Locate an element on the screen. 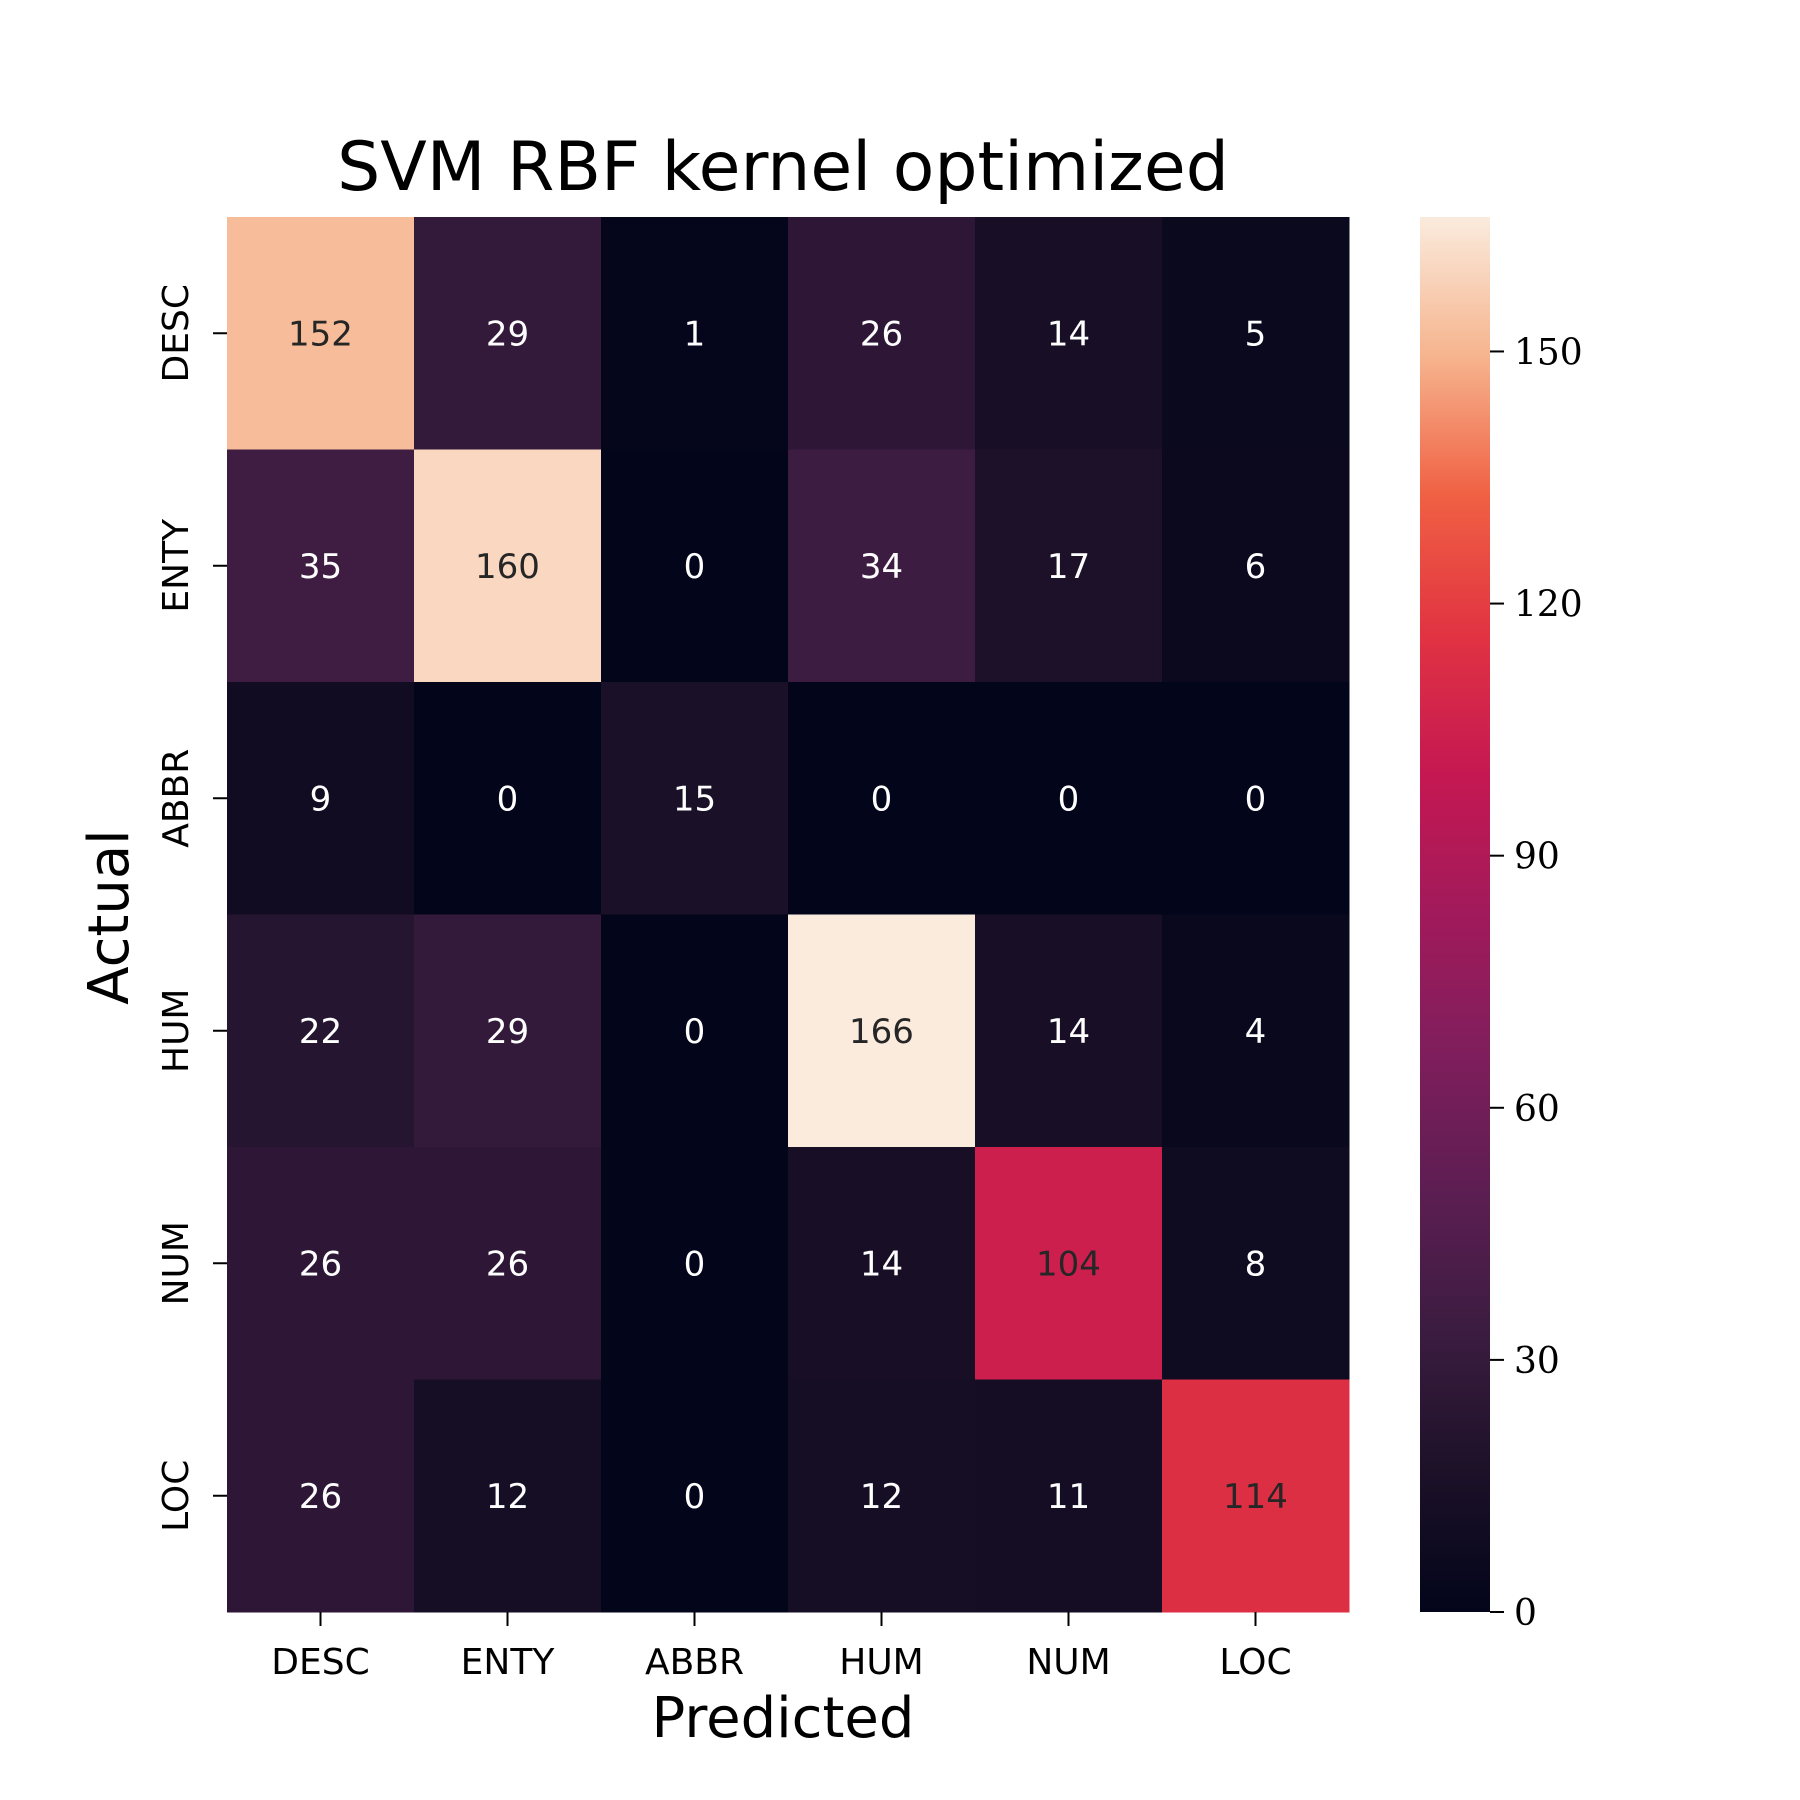 This screenshot has width=1800, height=1800. x-tick-label: HUM is located at coordinates (881, 1662).